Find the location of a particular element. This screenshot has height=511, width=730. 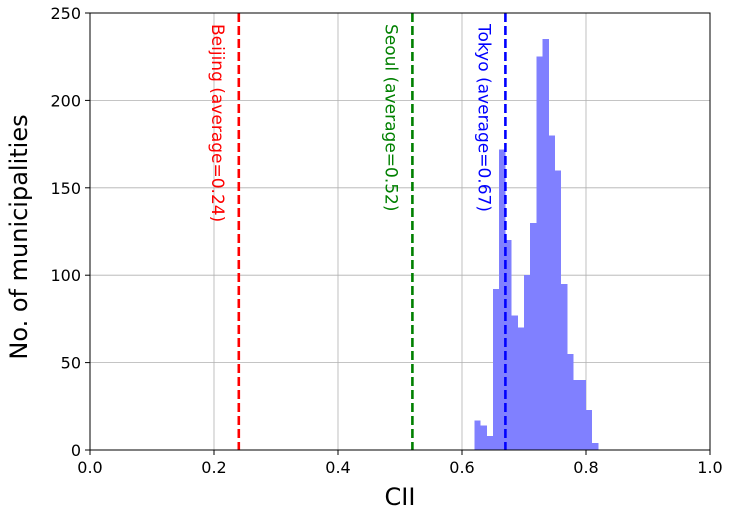

histogram-bars is located at coordinates (536, 245).